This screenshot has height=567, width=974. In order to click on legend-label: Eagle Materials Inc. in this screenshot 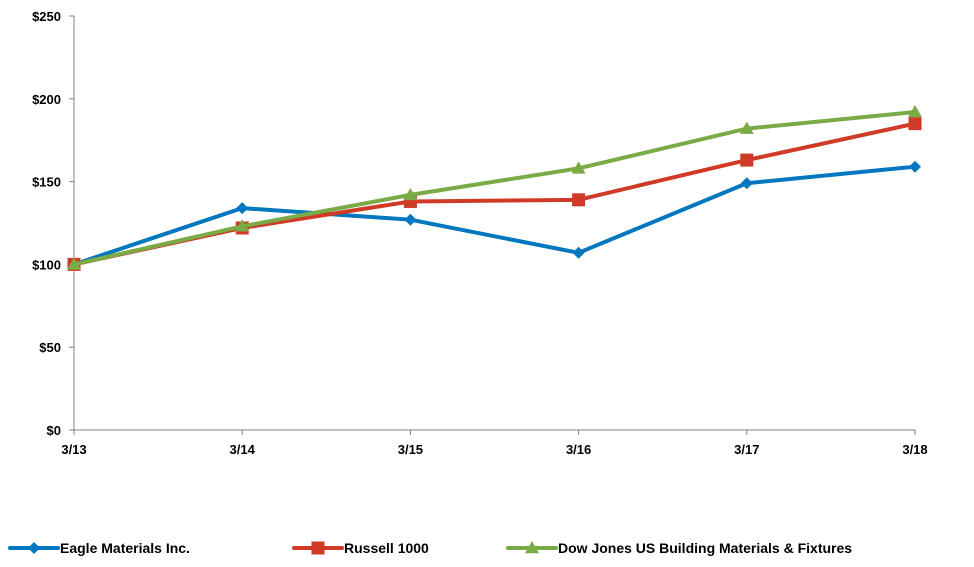, I will do `click(125, 548)`.